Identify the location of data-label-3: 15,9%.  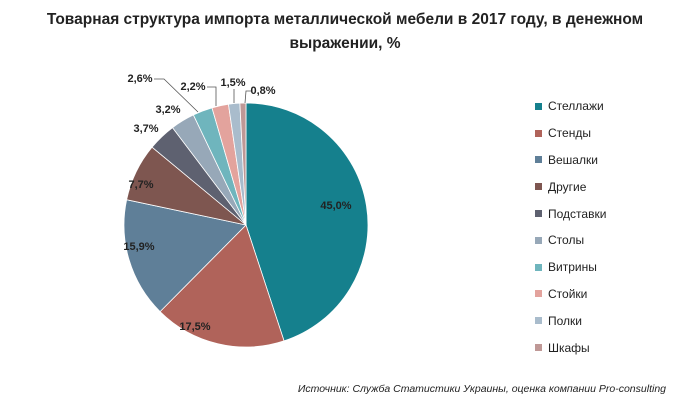
(138, 247).